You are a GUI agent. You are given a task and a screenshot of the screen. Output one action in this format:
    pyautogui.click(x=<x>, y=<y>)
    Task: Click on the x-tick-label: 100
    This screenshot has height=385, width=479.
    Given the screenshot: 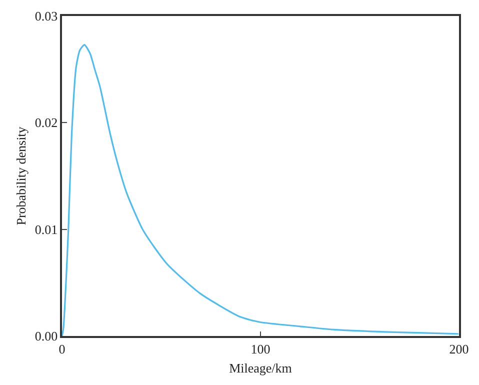 What is the action you would take?
    pyautogui.click(x=260, y=348)
    